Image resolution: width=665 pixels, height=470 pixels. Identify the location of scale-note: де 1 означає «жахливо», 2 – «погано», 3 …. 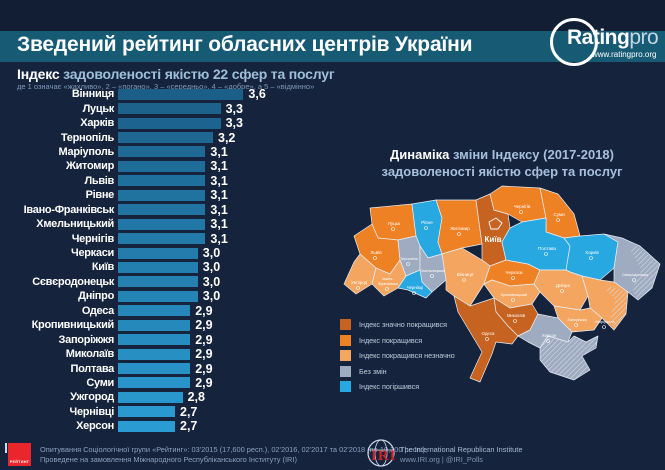
(166, 86).